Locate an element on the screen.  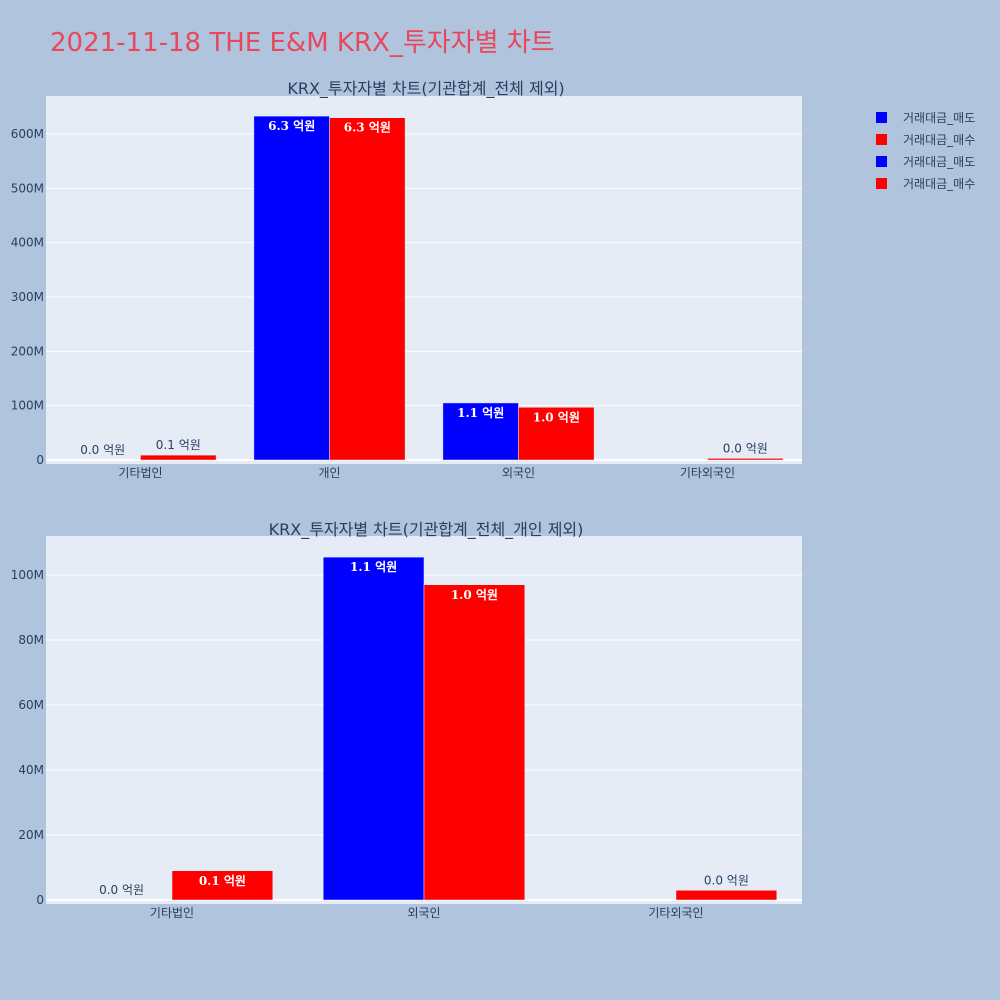
y-tick-label: 400M is located at coordinates (27, 243).